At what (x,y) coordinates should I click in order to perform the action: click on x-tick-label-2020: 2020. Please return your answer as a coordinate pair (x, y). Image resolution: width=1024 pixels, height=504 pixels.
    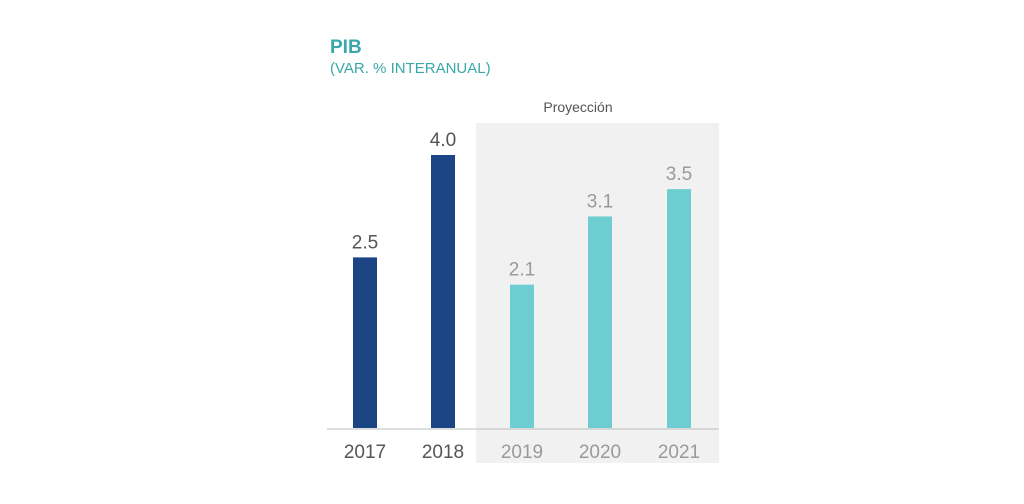
    Looking at the image, I should click on (600, 452).